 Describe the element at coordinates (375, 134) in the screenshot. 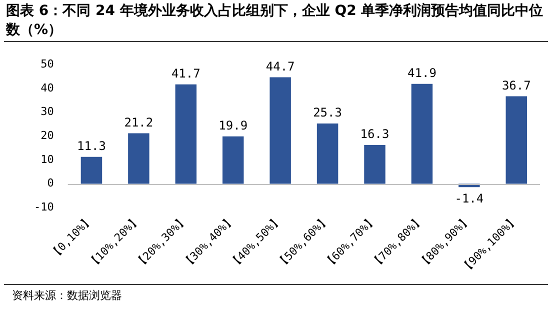

I see `data-label: 16.3` at that location.